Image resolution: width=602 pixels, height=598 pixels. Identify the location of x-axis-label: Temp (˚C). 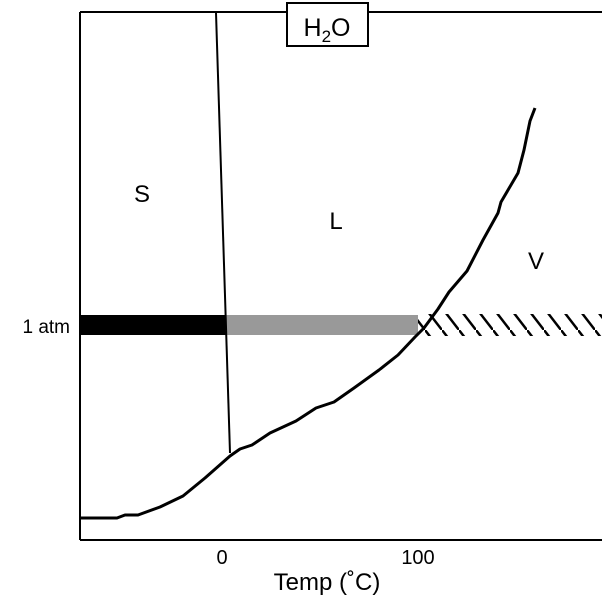
(327, 582).